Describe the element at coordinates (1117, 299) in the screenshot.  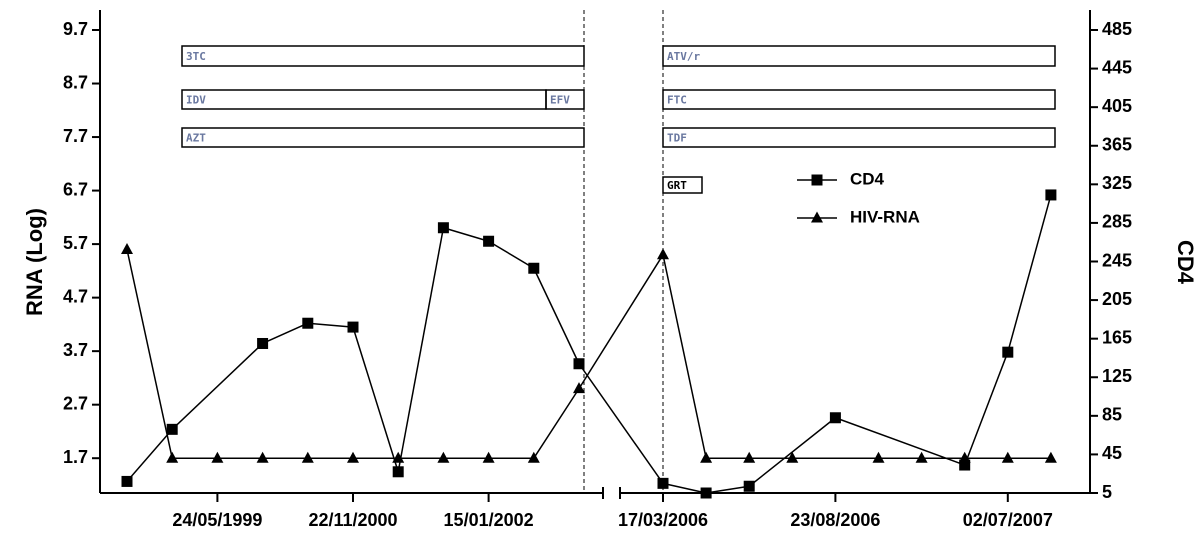
I see `y2-tick-label: 205` at that location.